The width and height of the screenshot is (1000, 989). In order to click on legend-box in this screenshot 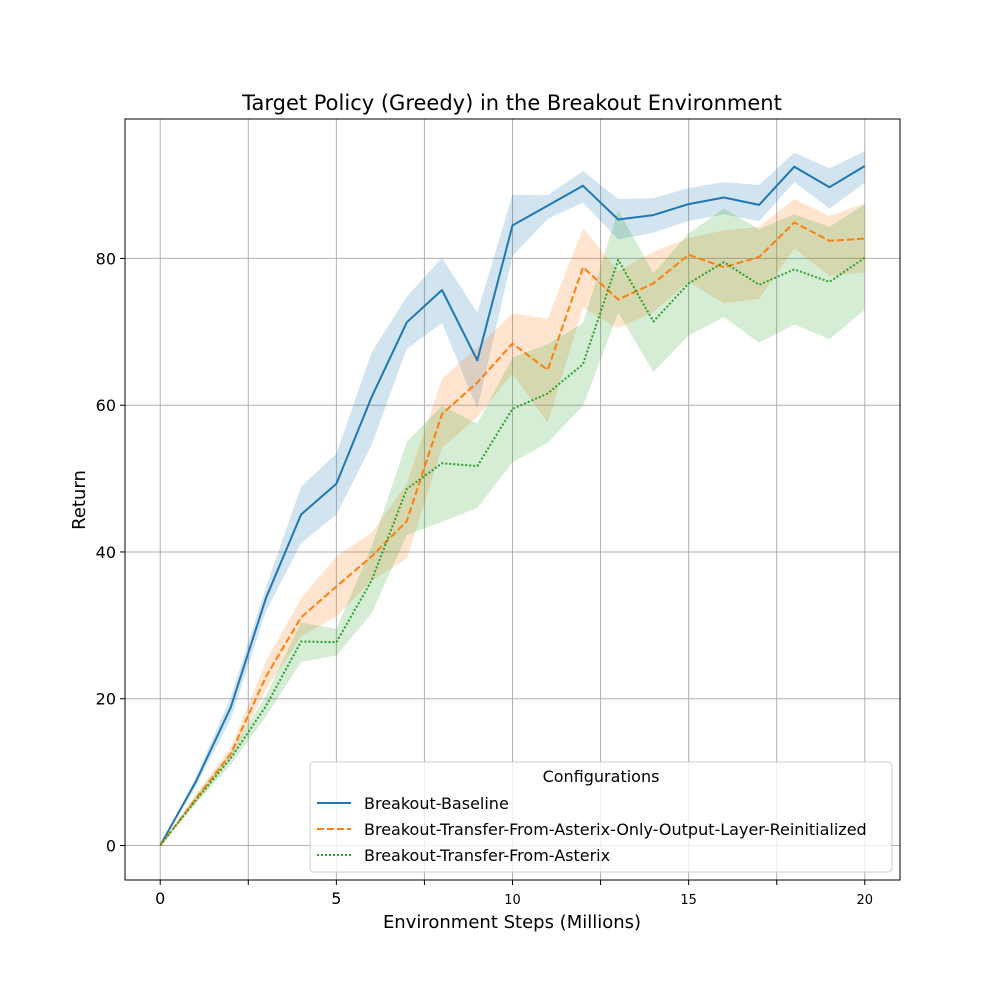, I will do `click(601, 817)`.